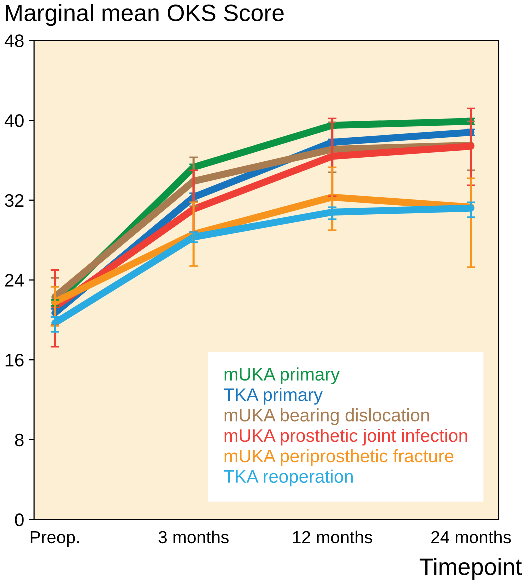  Describe the element at coordinates (327, 417) in the screenshot. I see `text: mUKA bearing dislocation` at that location.